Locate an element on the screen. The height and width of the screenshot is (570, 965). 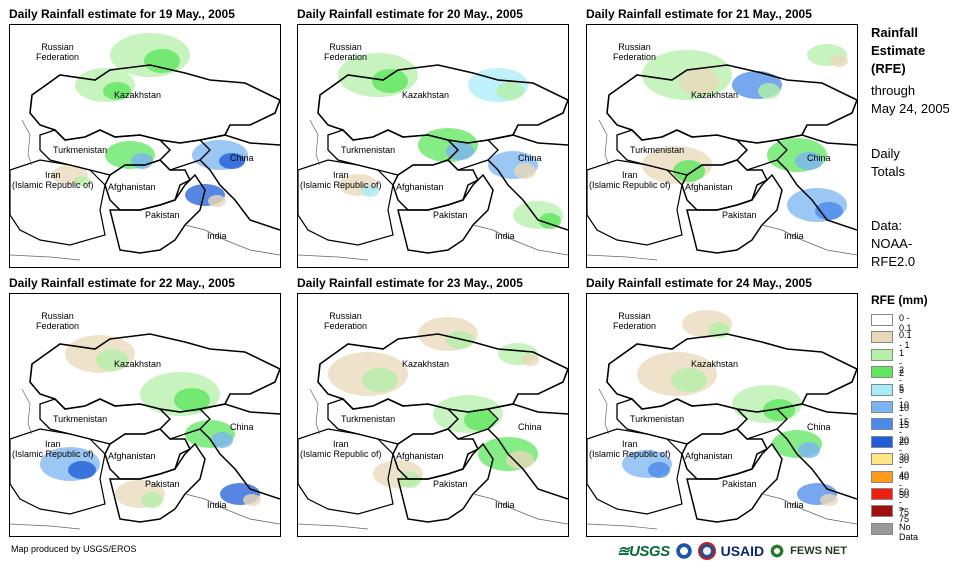
daily-label: Daily is located at coordinates (885, 153).